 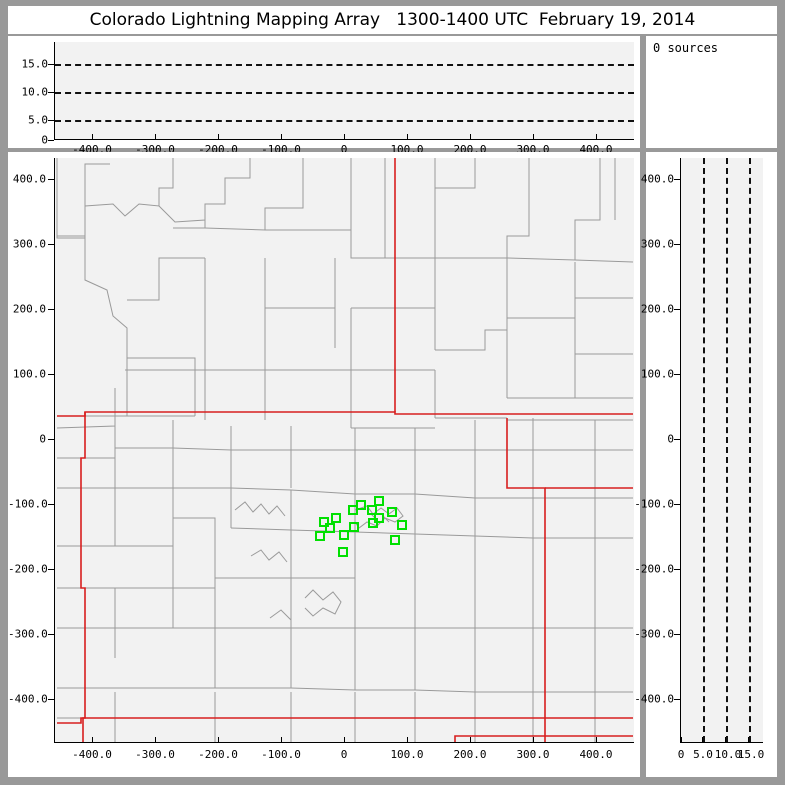 I want to click on hist-ytick-400: 400.0, so click(x=657, y=179).